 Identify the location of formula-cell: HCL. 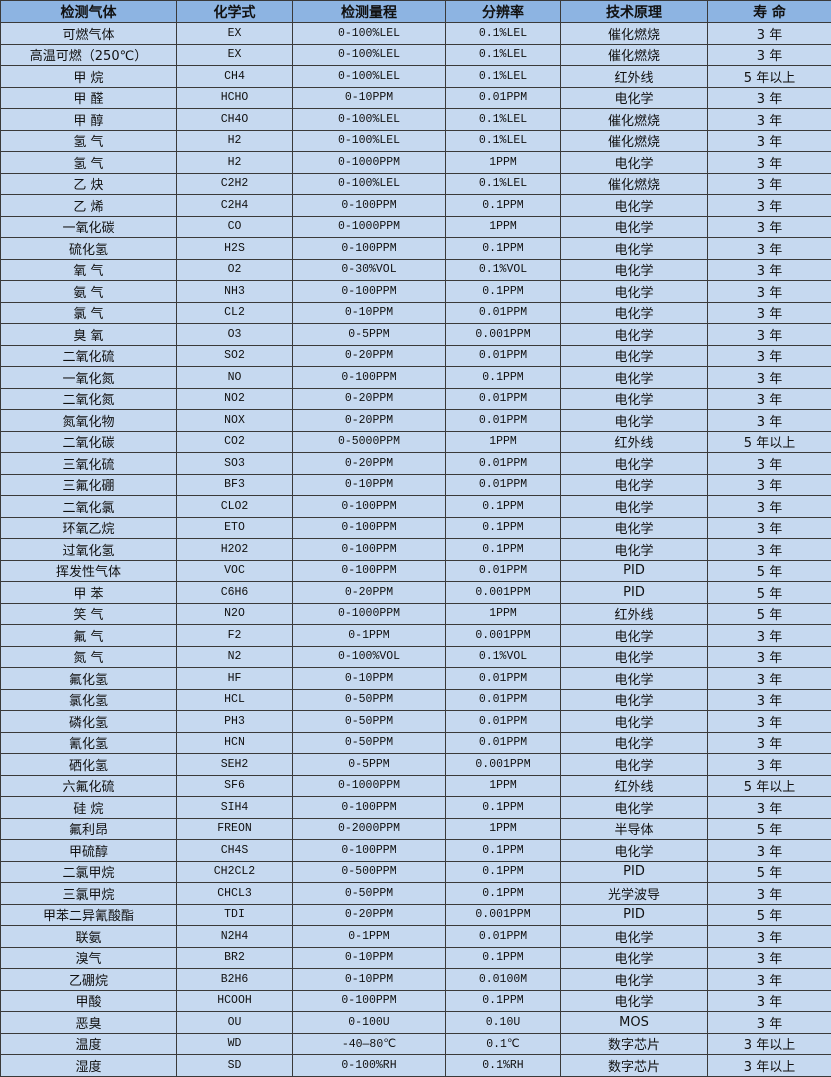
(235, 700).